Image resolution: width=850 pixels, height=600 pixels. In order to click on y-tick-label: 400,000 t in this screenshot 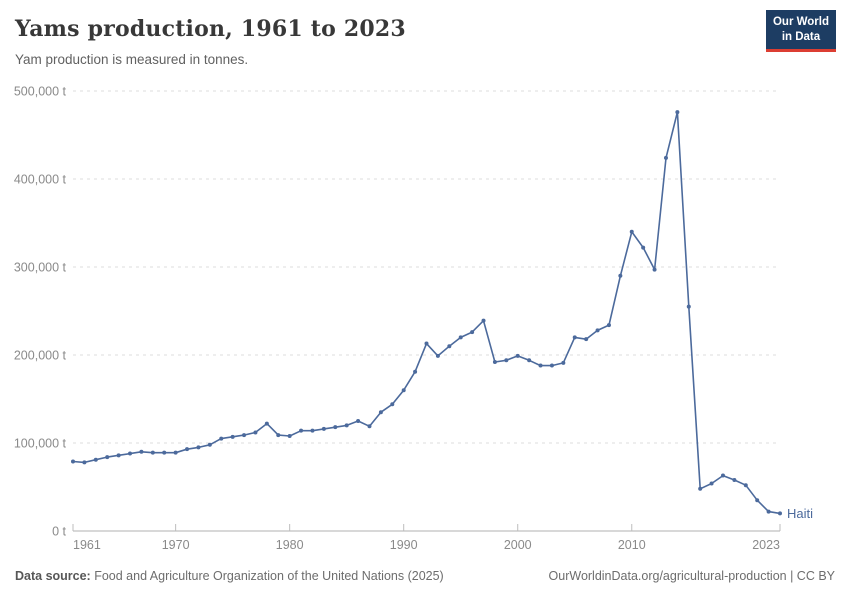, I will do `click(40, 180)`.